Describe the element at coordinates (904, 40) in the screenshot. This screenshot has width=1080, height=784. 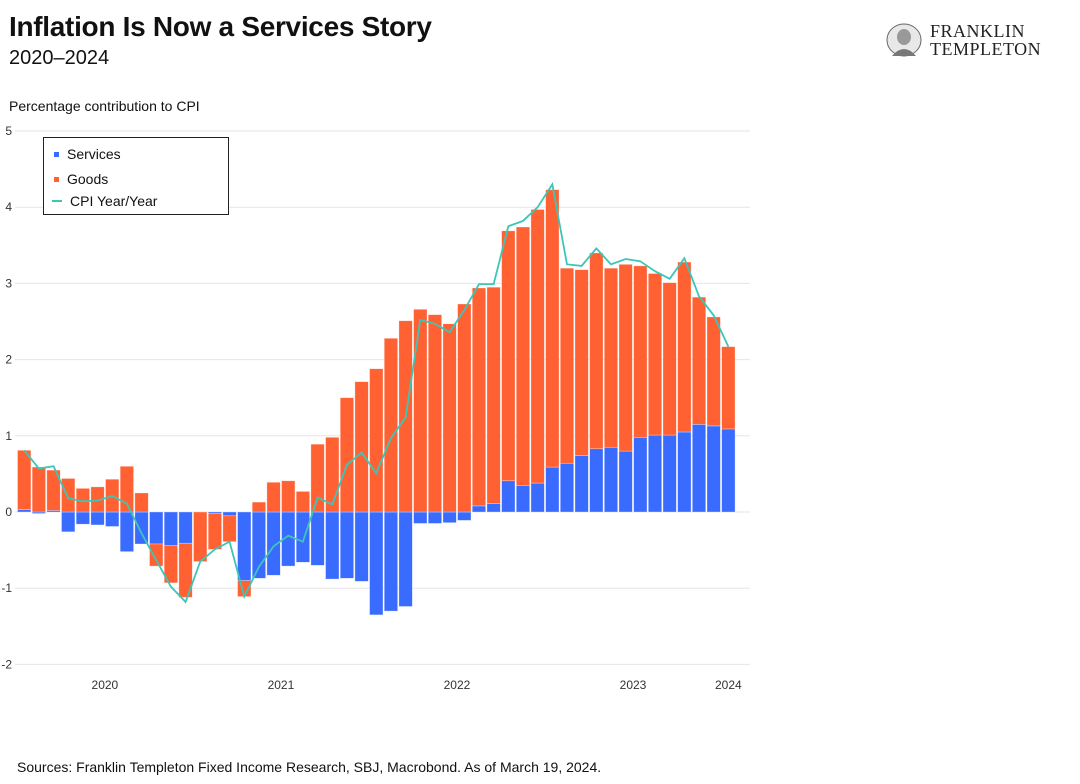
I see `portrait-icon` at that location.